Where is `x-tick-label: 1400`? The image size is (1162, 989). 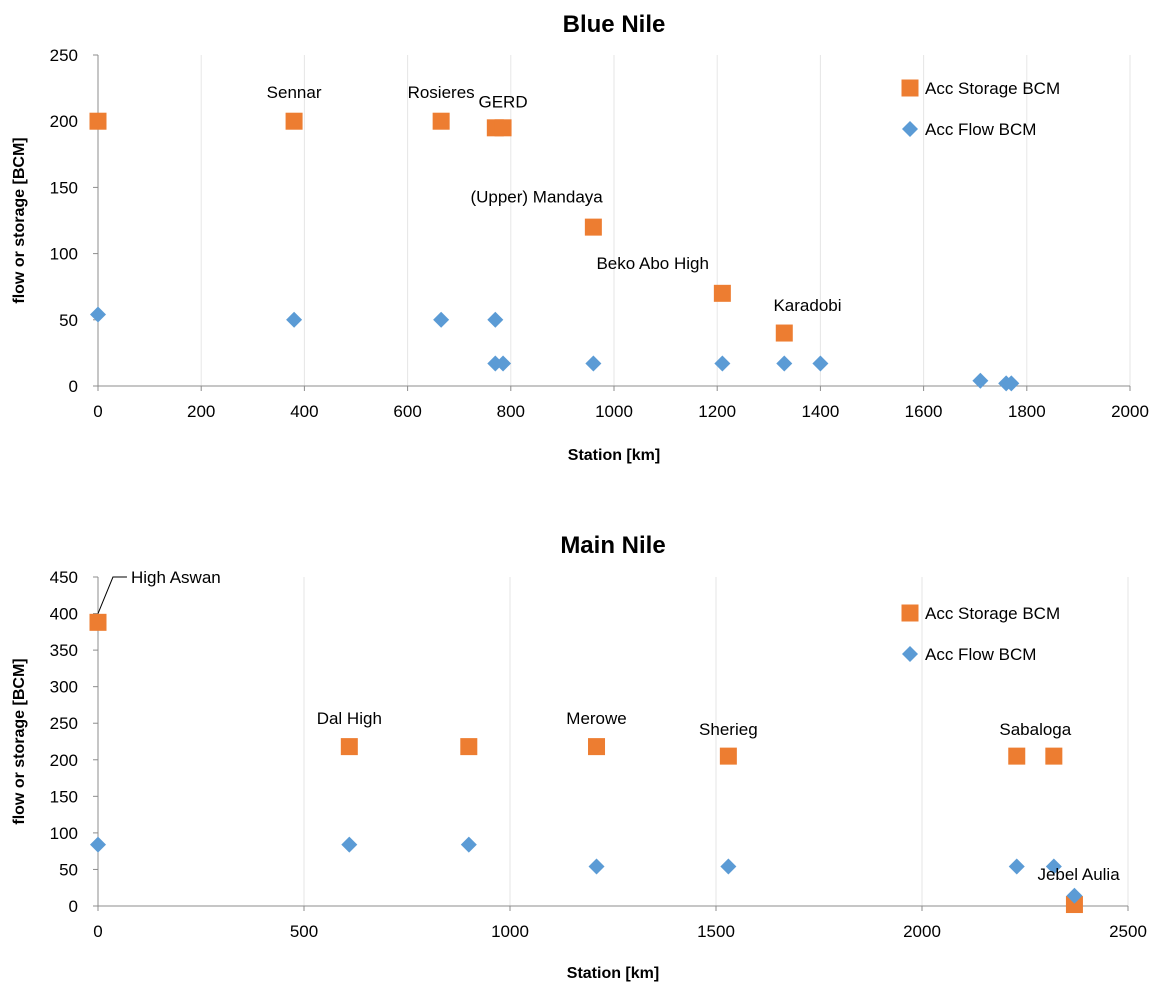 x-tick-label: 1400 is located at coordinates (820, 411).